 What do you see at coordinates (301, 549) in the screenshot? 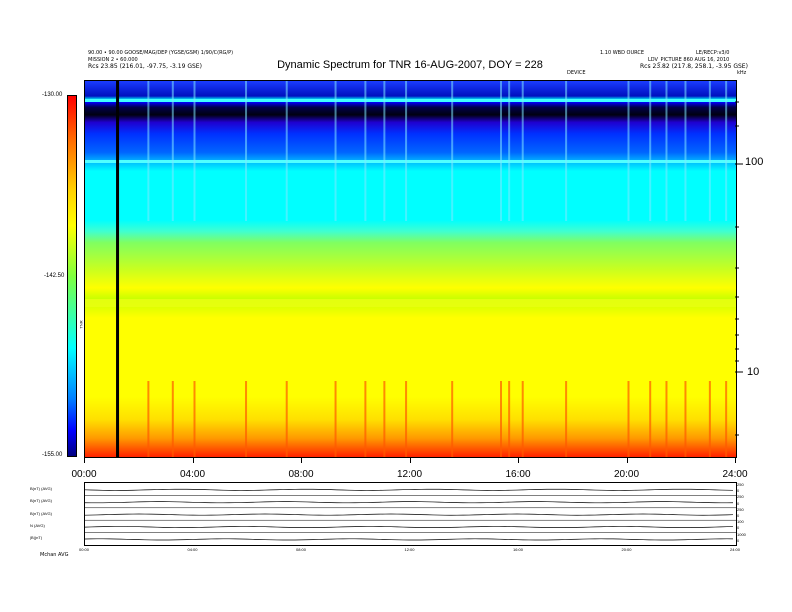
I see `lower-x-tick-2: 08:00` at bounding box center [301, 549].